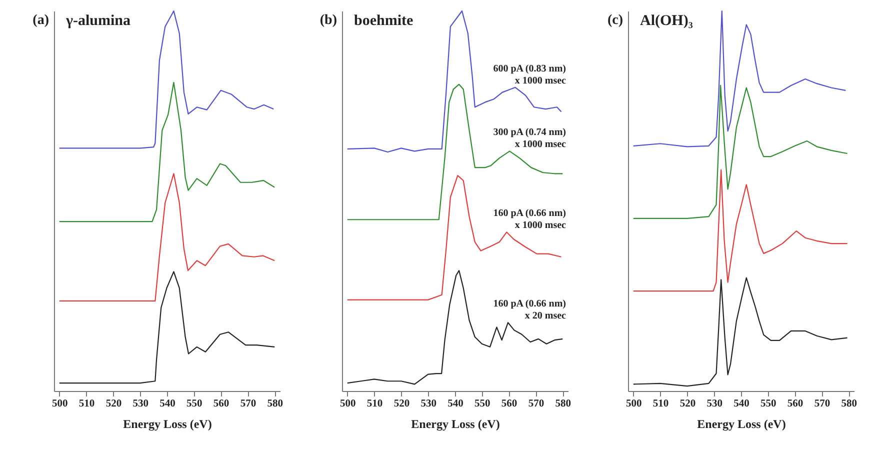 This screenshot has height=456, width=878. What do you see at coordinates (384, 21) in the screenshot?
I see `chart-title: boehmite` at bounding box center [384, 21].